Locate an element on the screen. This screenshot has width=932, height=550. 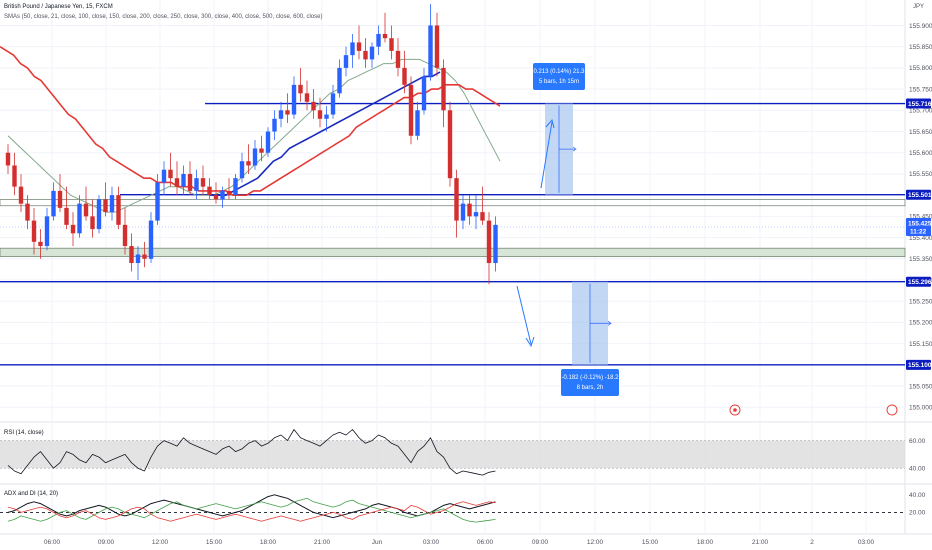
level-price-tag is located at coordinates (918, 364).